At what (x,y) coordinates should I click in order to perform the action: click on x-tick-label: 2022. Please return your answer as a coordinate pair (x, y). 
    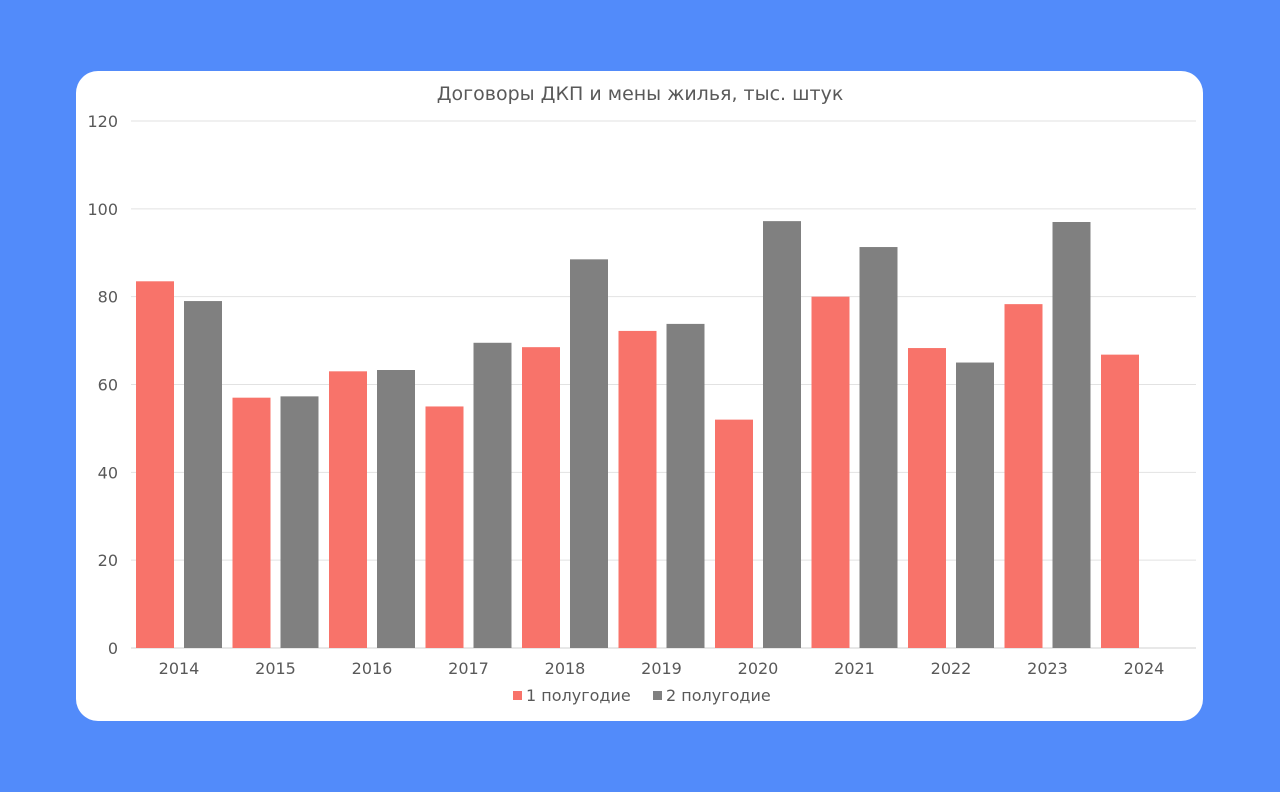
    Looking at the image, I should click on (951, 668).